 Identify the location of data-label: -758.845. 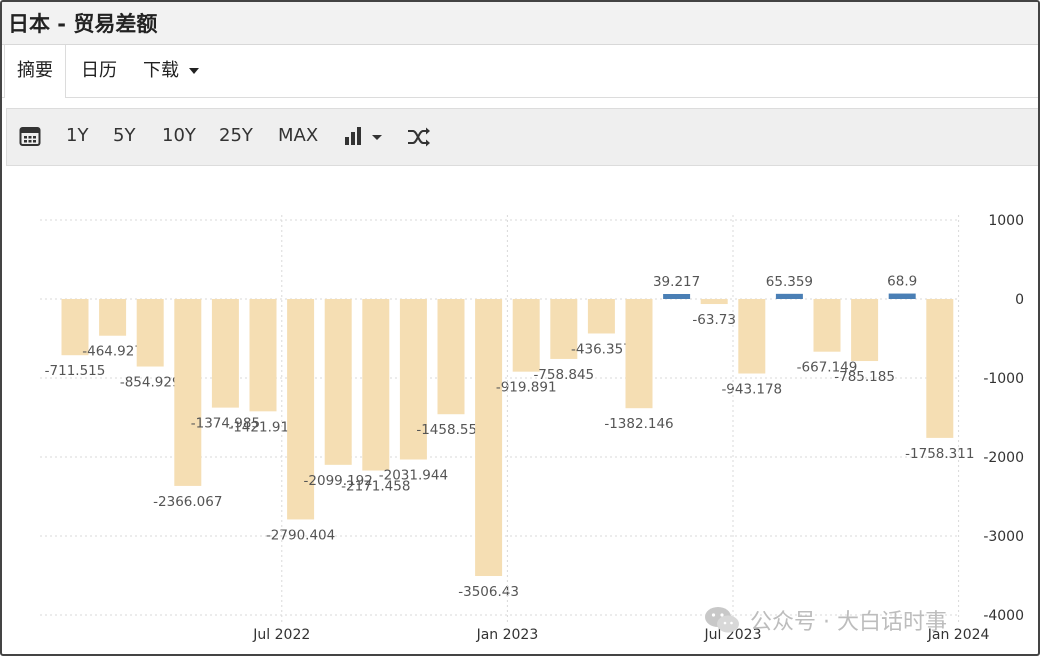
(563, 375).